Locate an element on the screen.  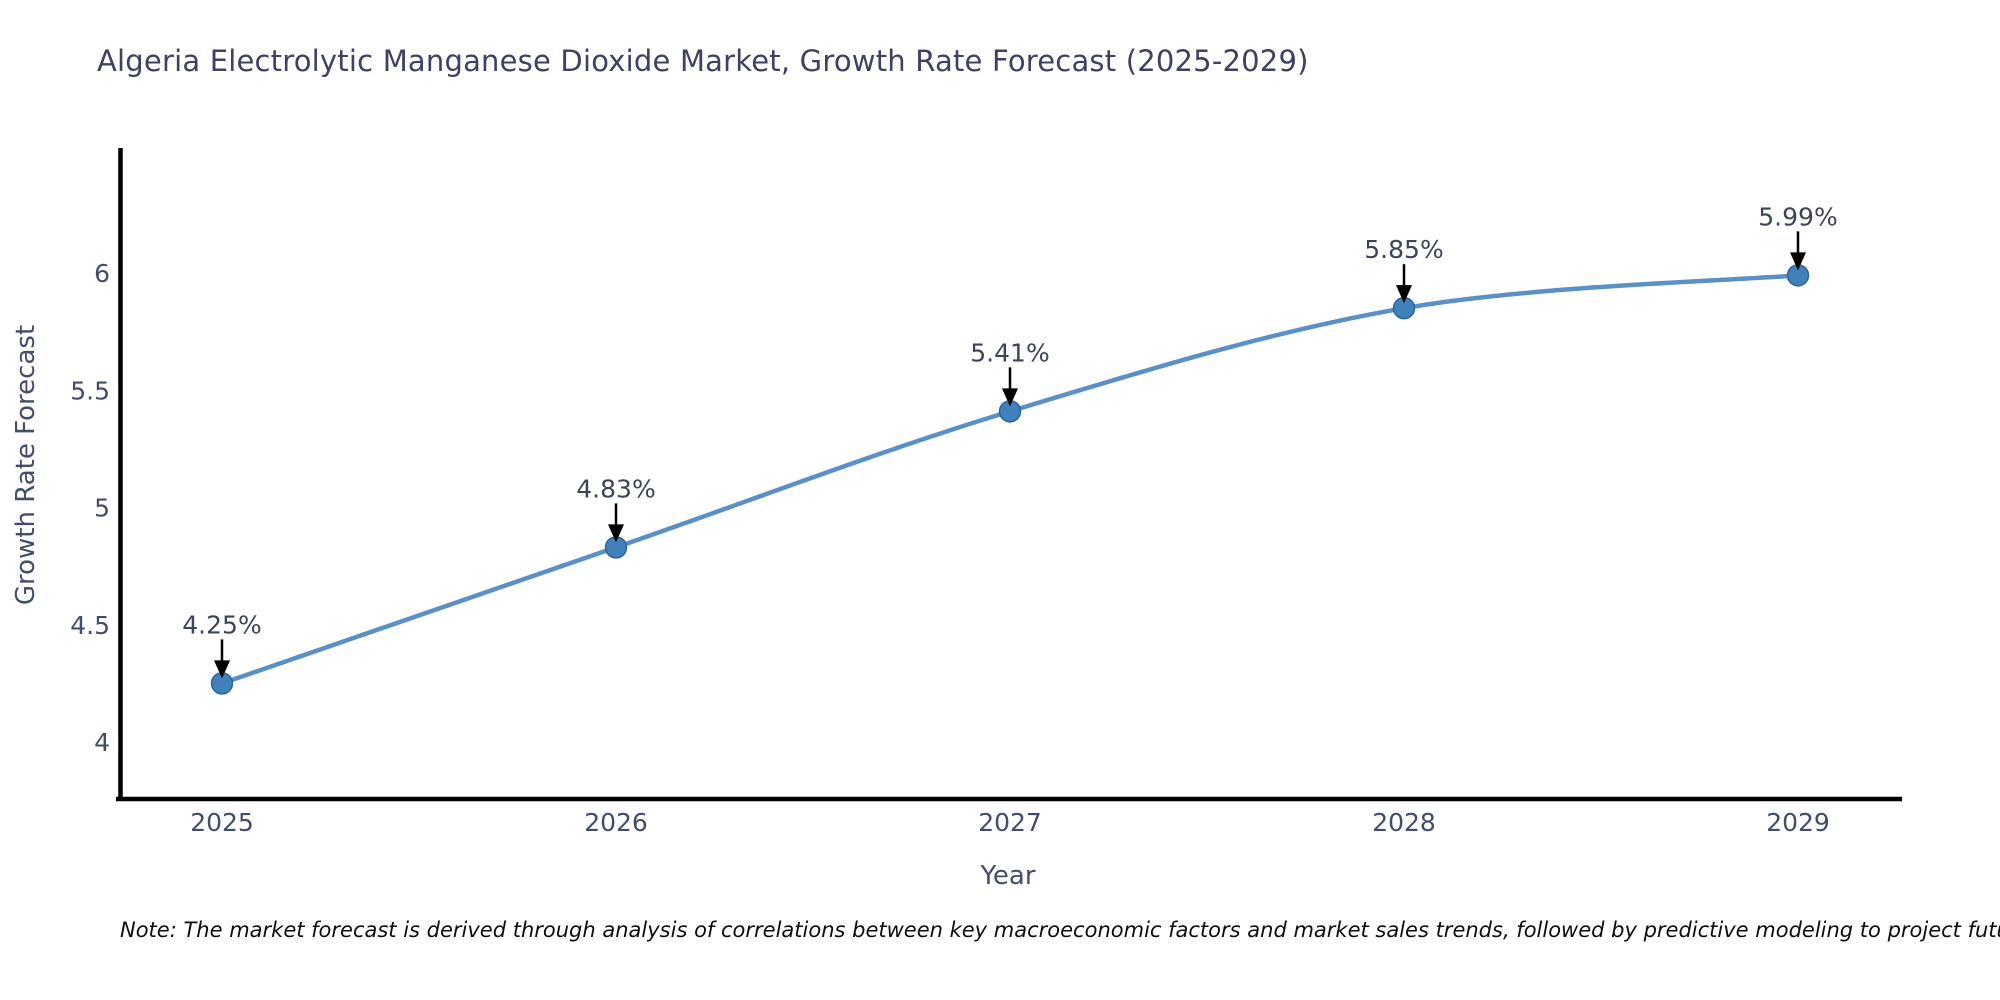
y-tick-label: 5 is located at coordinates (102, 508).